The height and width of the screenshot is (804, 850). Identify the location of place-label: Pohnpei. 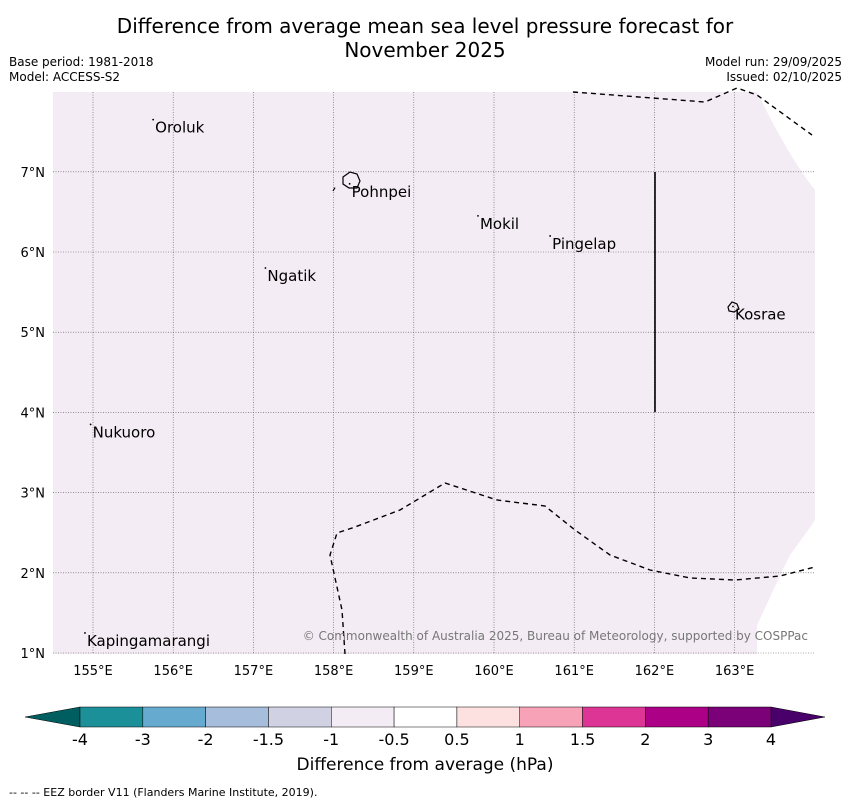
(382, 192).